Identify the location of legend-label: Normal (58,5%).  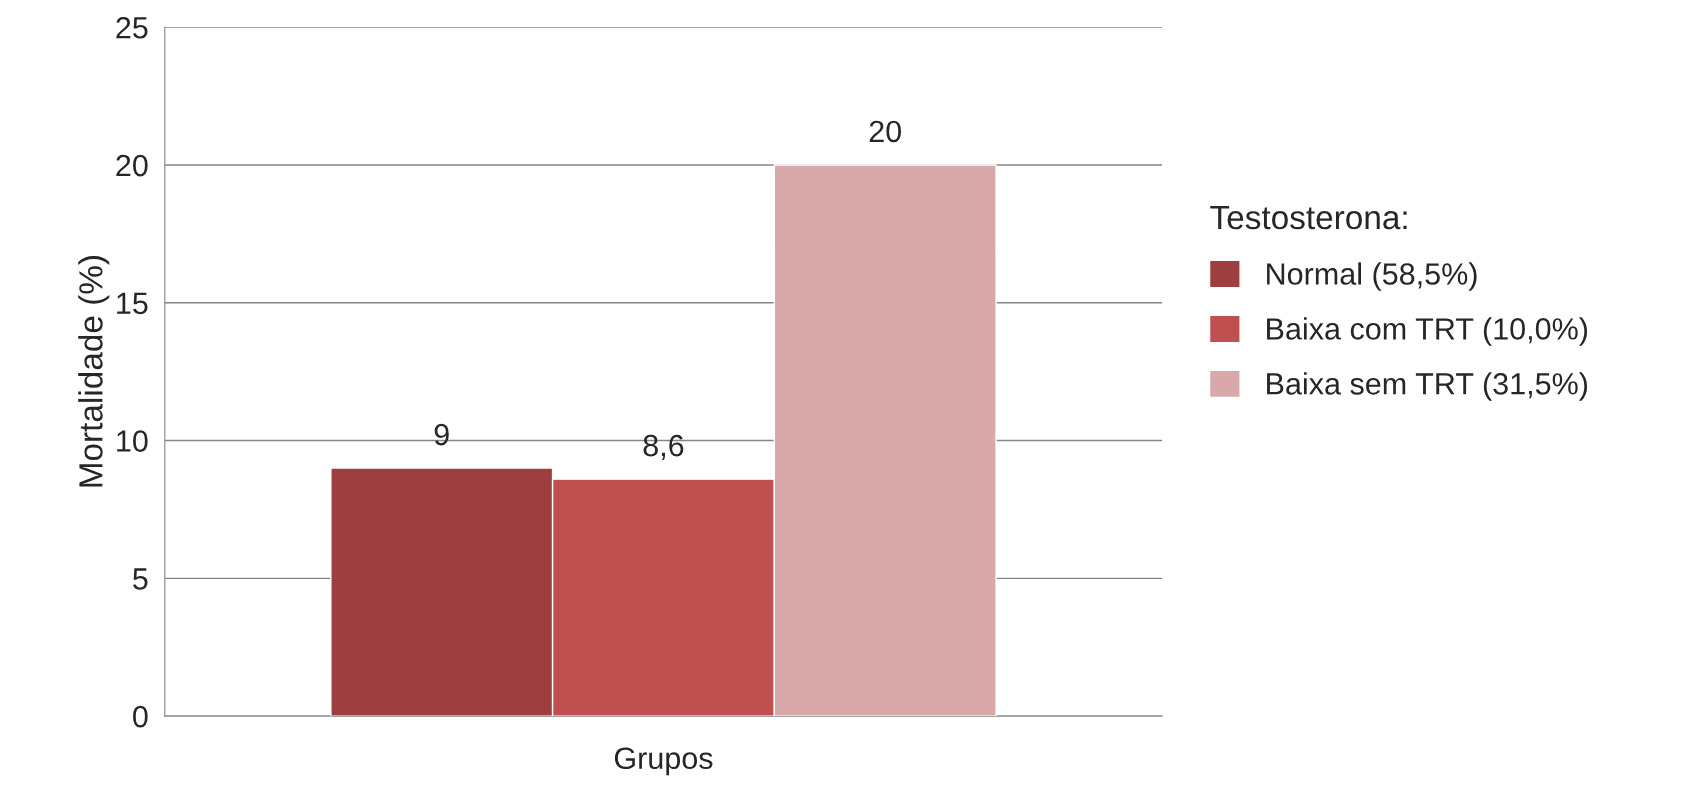
(1372, 276).